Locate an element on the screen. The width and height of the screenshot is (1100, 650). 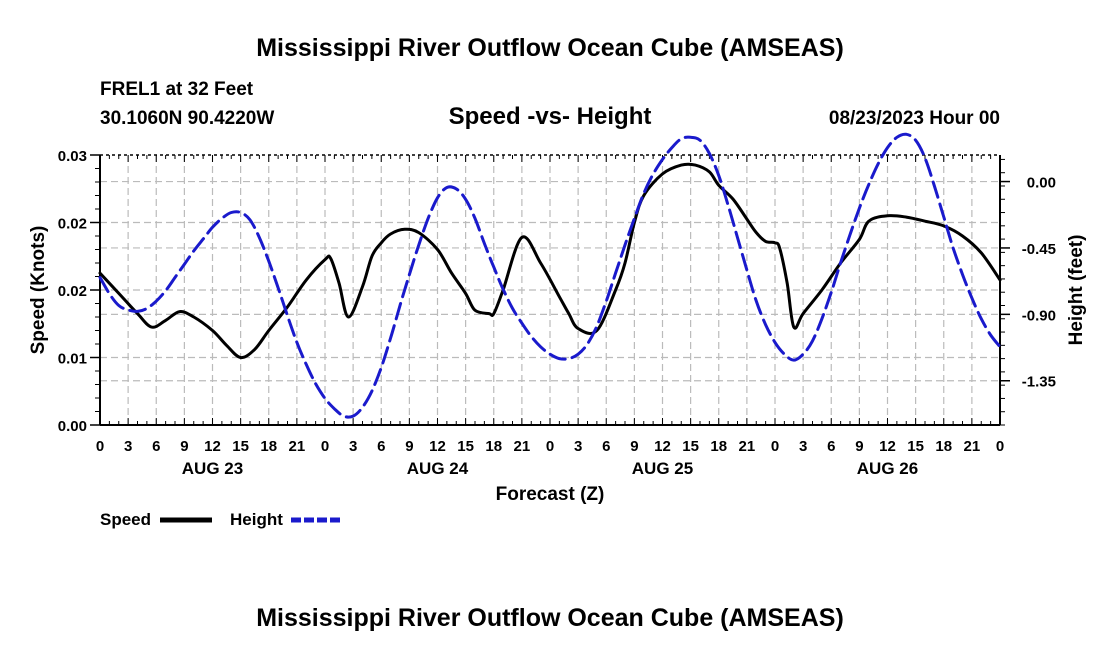
x-axis-label: Forecast (Z) is located at coordinates (550, 494).